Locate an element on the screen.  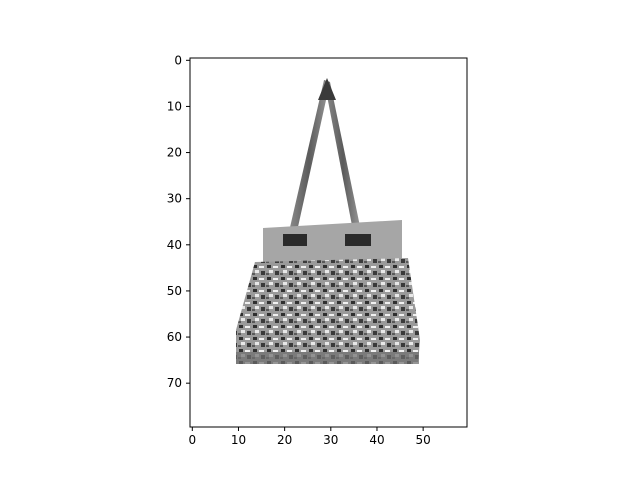
x-axis: 0 10 20 30 40 50 is located at coordinates (309, 437).